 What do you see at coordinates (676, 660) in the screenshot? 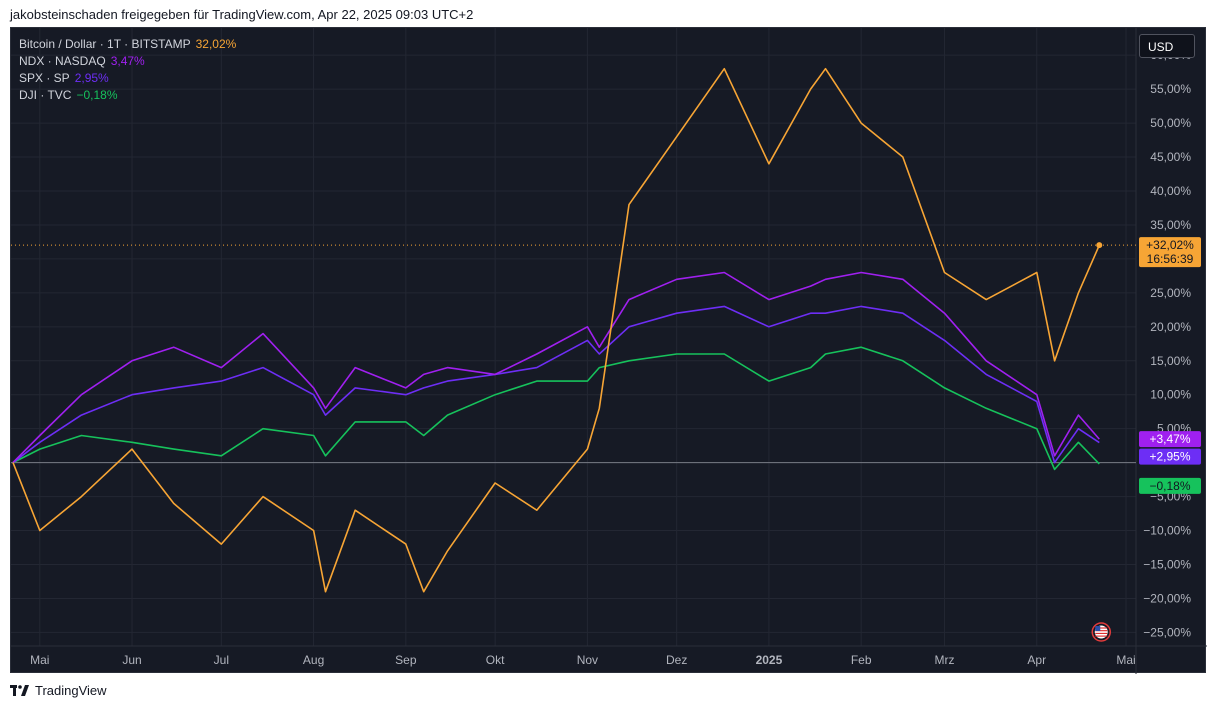
I see `x-tick-label: Dez` at bounding box center [676, 660].